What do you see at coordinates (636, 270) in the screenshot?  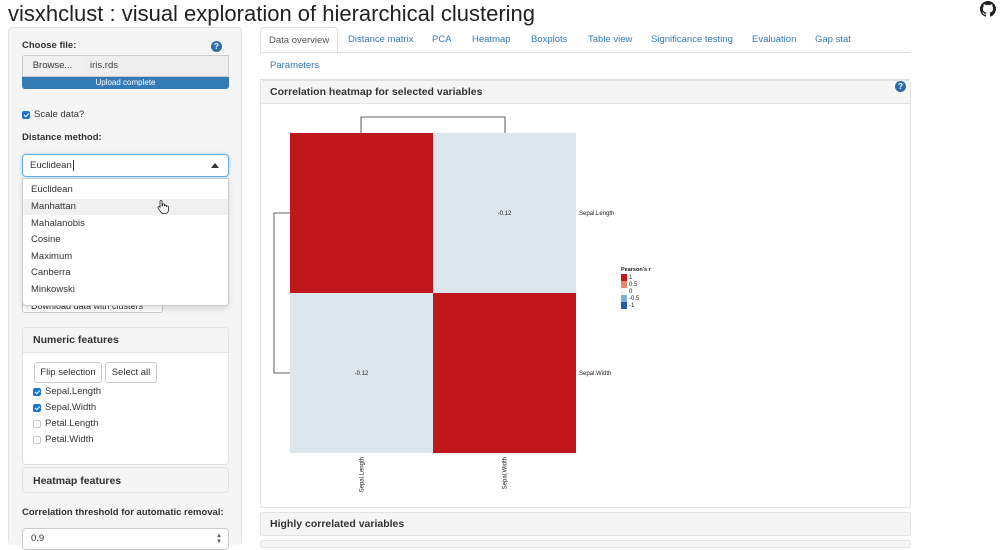 I see `legend-title: Pearson's r` at bounding box center [636, 270].